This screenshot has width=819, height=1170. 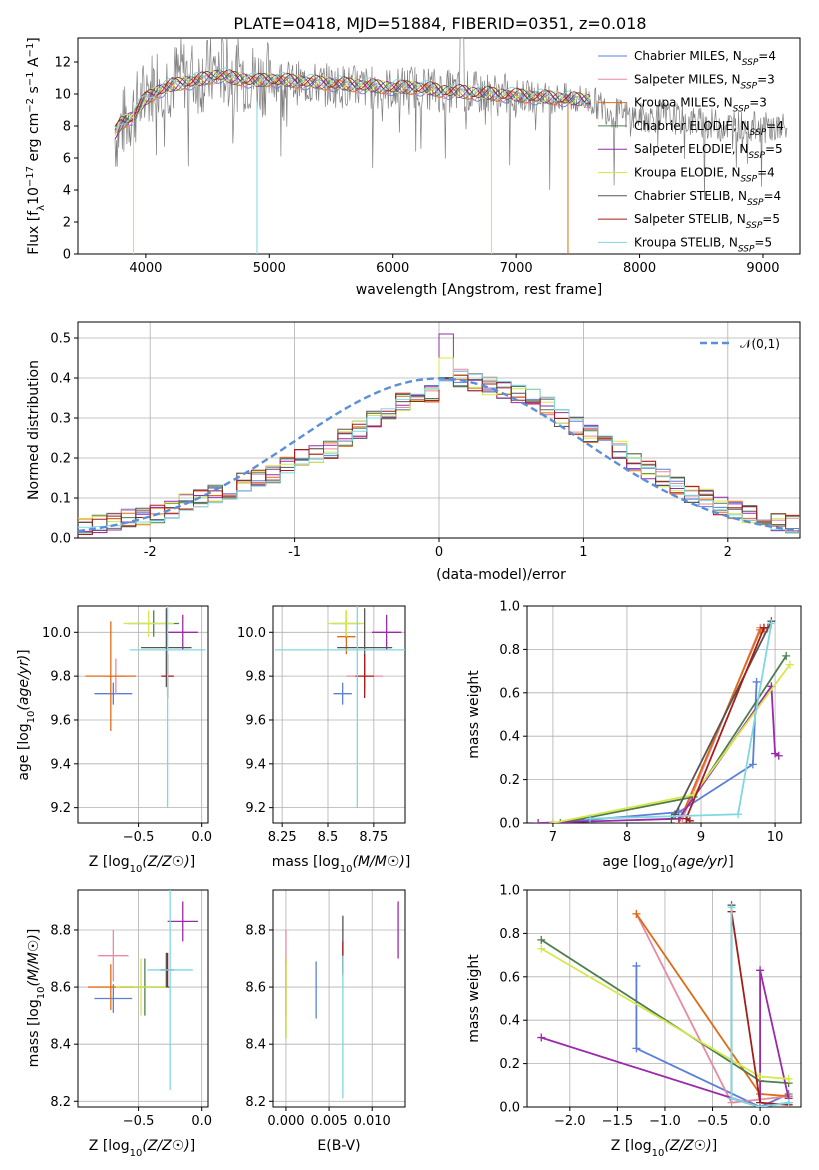 I want to click on text-part: (M/M☉), so click(x=378, y=862).